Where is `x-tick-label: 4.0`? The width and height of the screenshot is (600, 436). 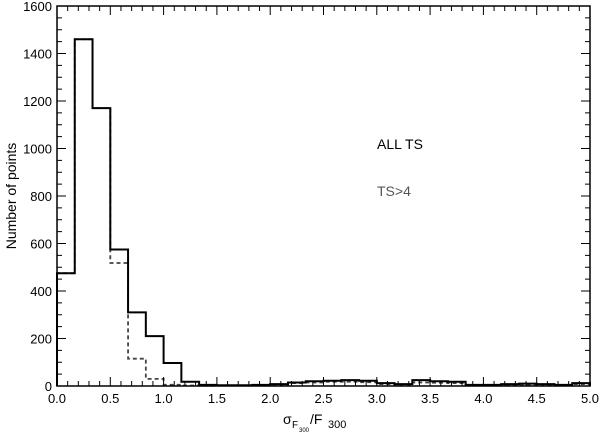 x-tick-label: 4.0 is located at coordinates (483, 398).